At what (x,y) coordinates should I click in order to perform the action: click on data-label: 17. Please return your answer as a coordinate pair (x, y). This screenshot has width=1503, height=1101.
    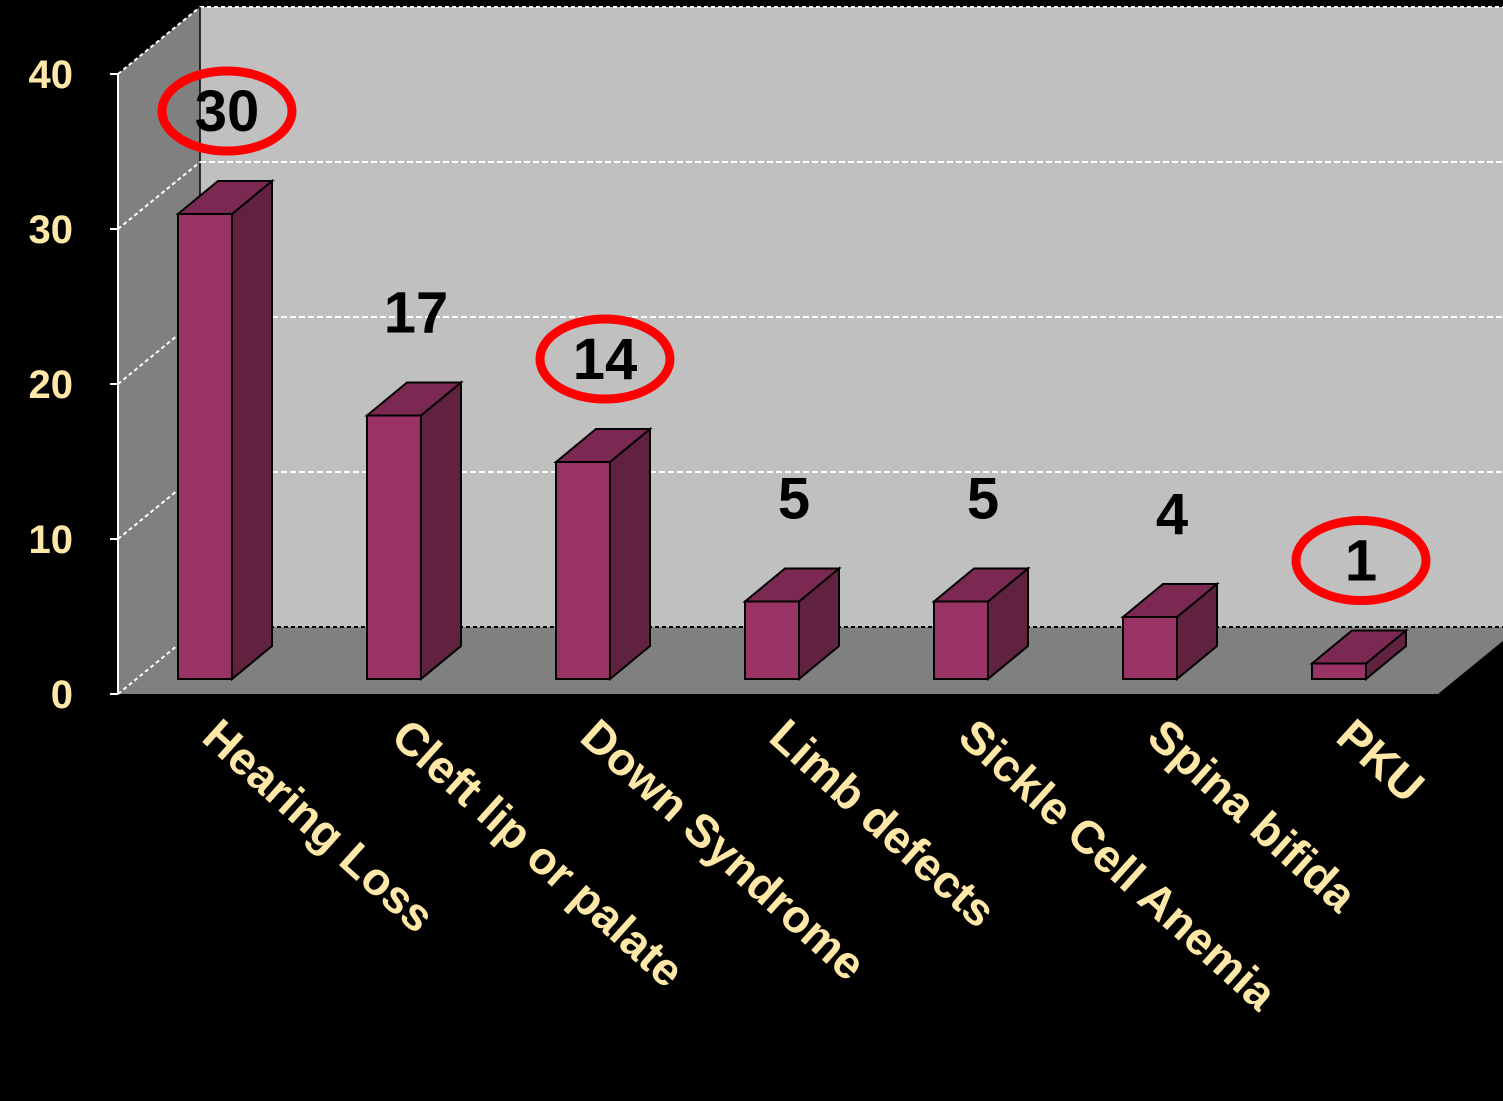
    Looking at the image, I should click on (416, 313).